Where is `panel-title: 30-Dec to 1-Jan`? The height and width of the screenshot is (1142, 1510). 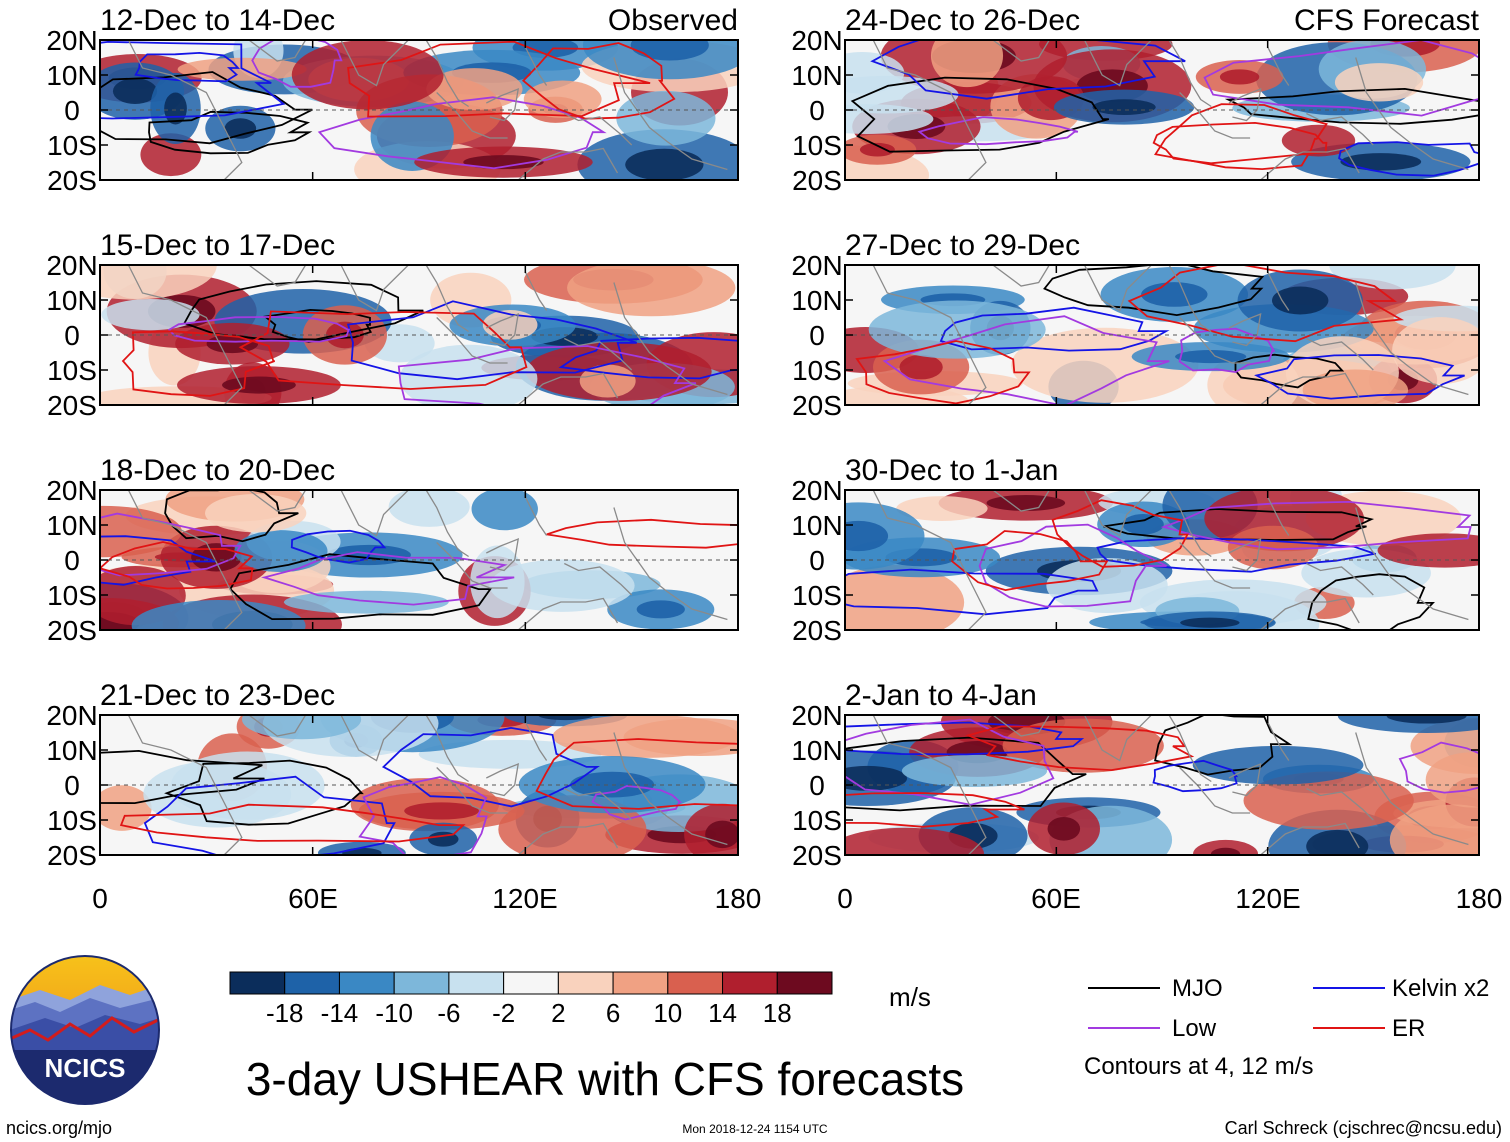 panel-title: 30-Dec to 1-Jan is located at coordinates (951, 470).